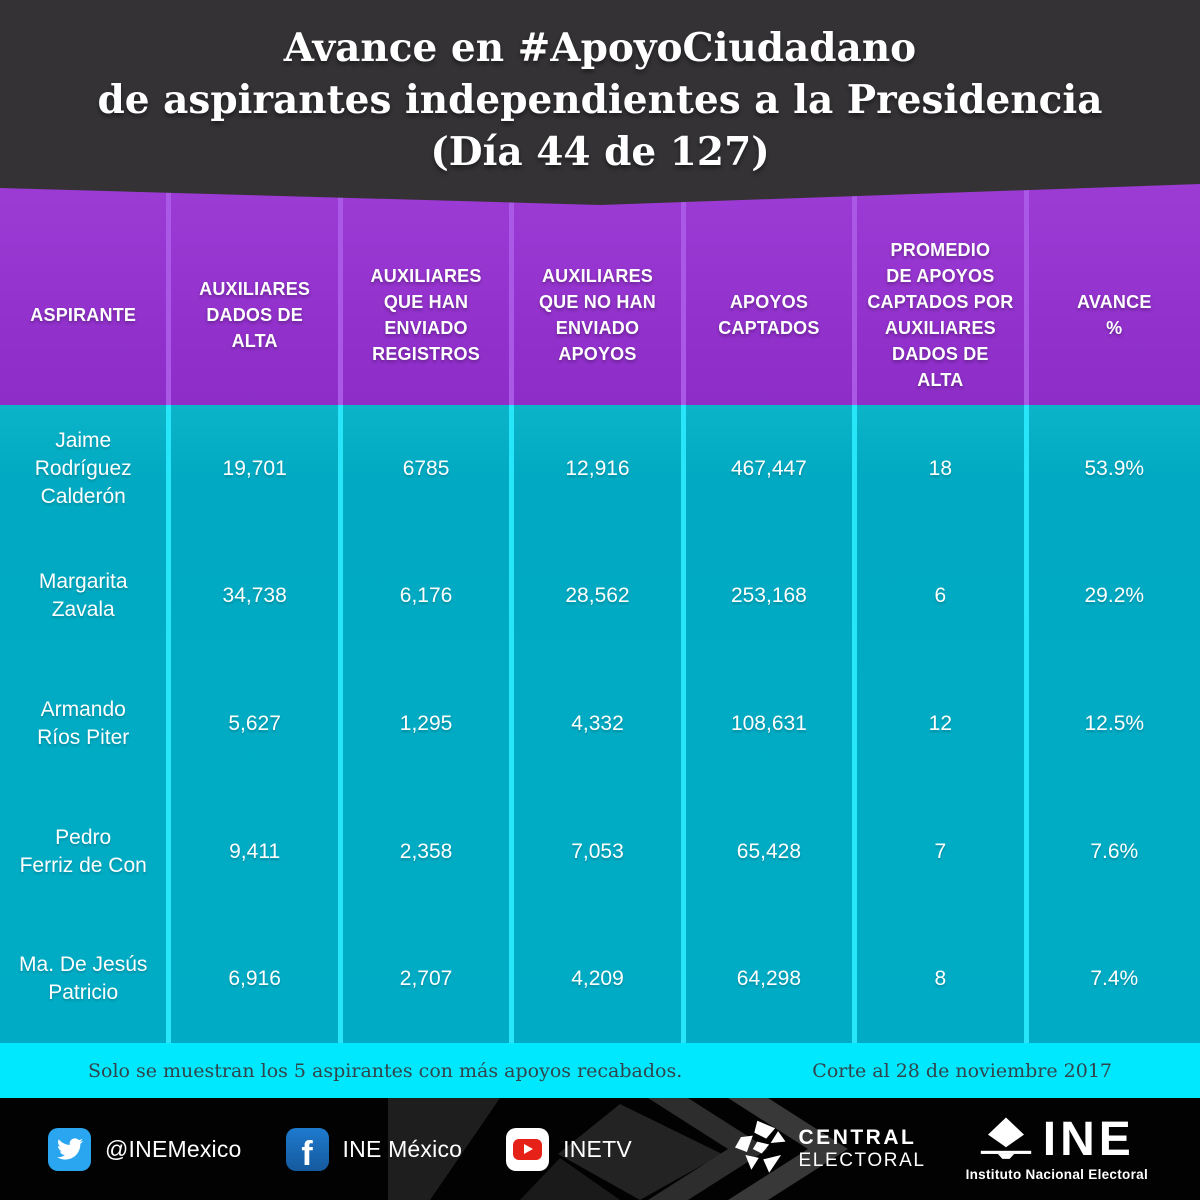 This screenshot has width=1200, height=1200. I want to click on table-cell: 8, so click(943, 979).